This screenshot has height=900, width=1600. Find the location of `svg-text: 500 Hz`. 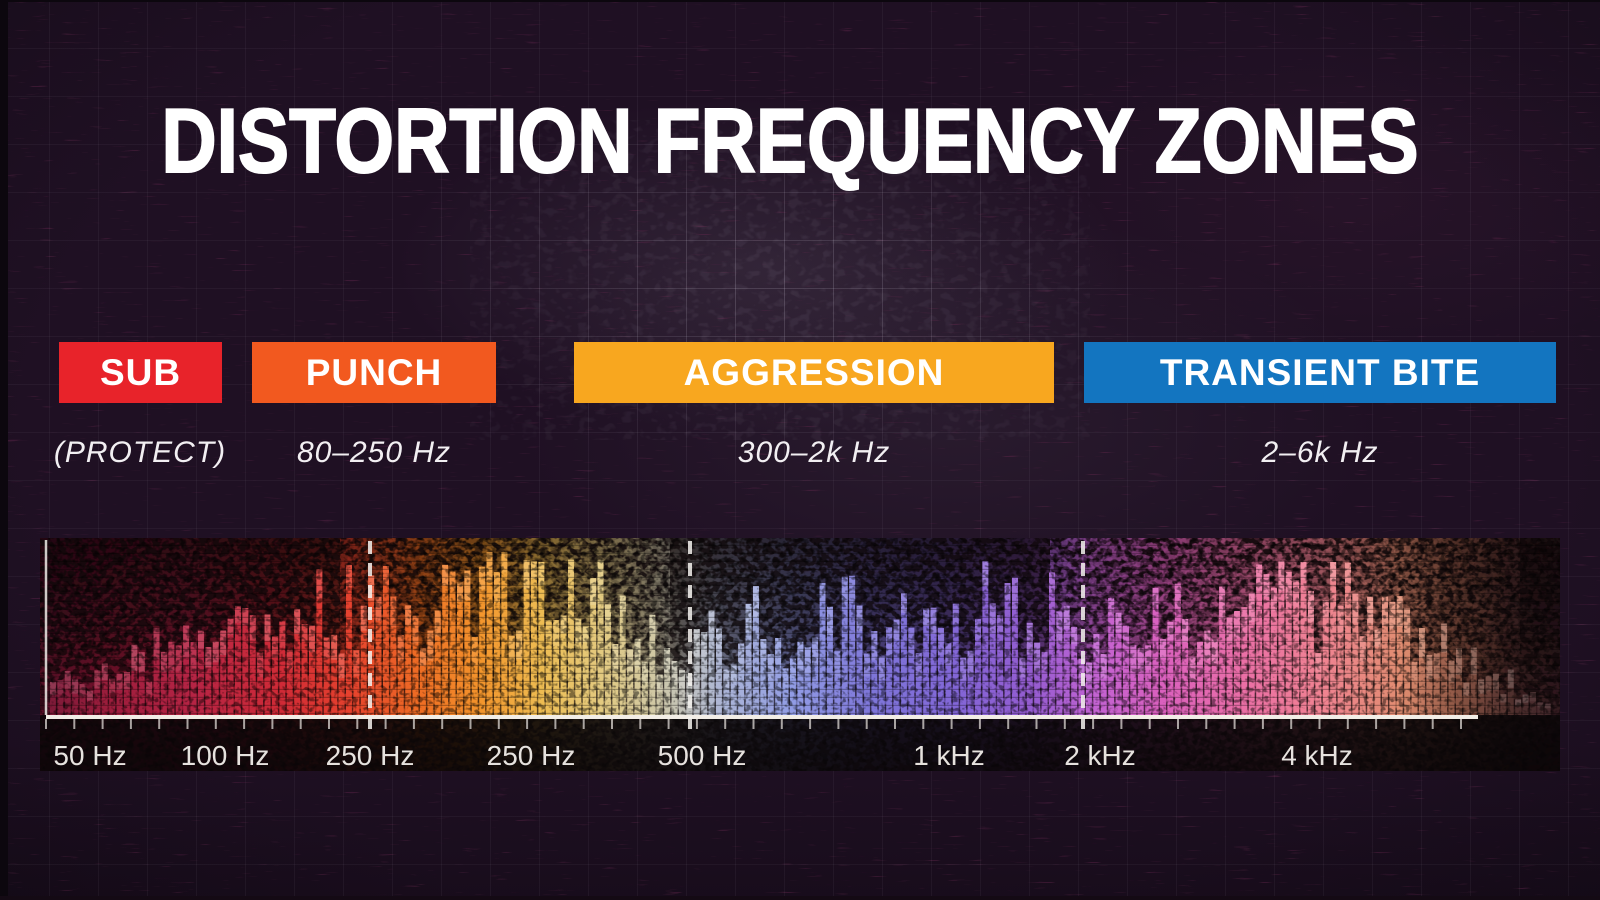

svg-text: 500 Hz is located at coordinates (702, 755).